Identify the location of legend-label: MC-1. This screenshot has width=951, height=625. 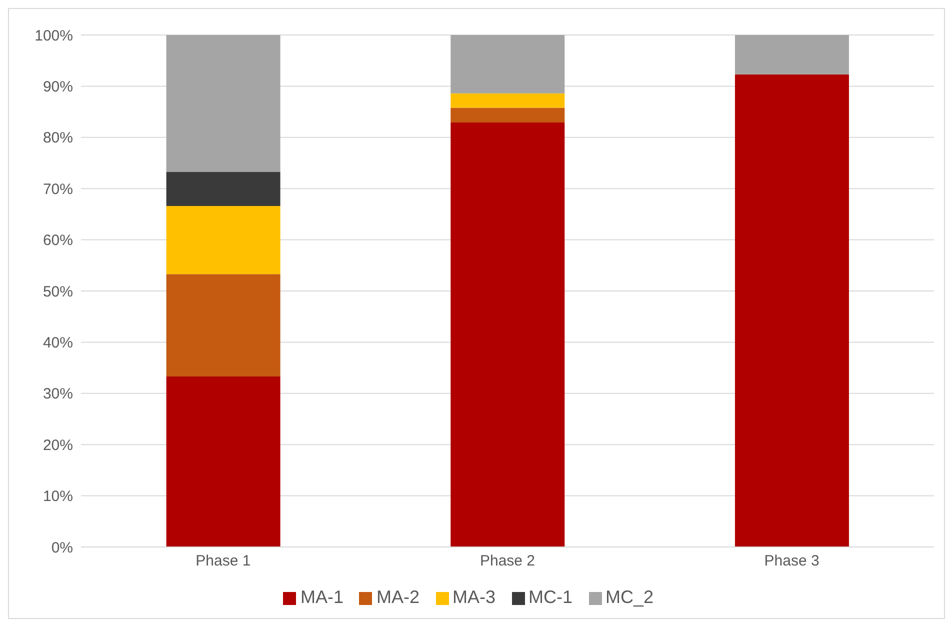
(550, 597).